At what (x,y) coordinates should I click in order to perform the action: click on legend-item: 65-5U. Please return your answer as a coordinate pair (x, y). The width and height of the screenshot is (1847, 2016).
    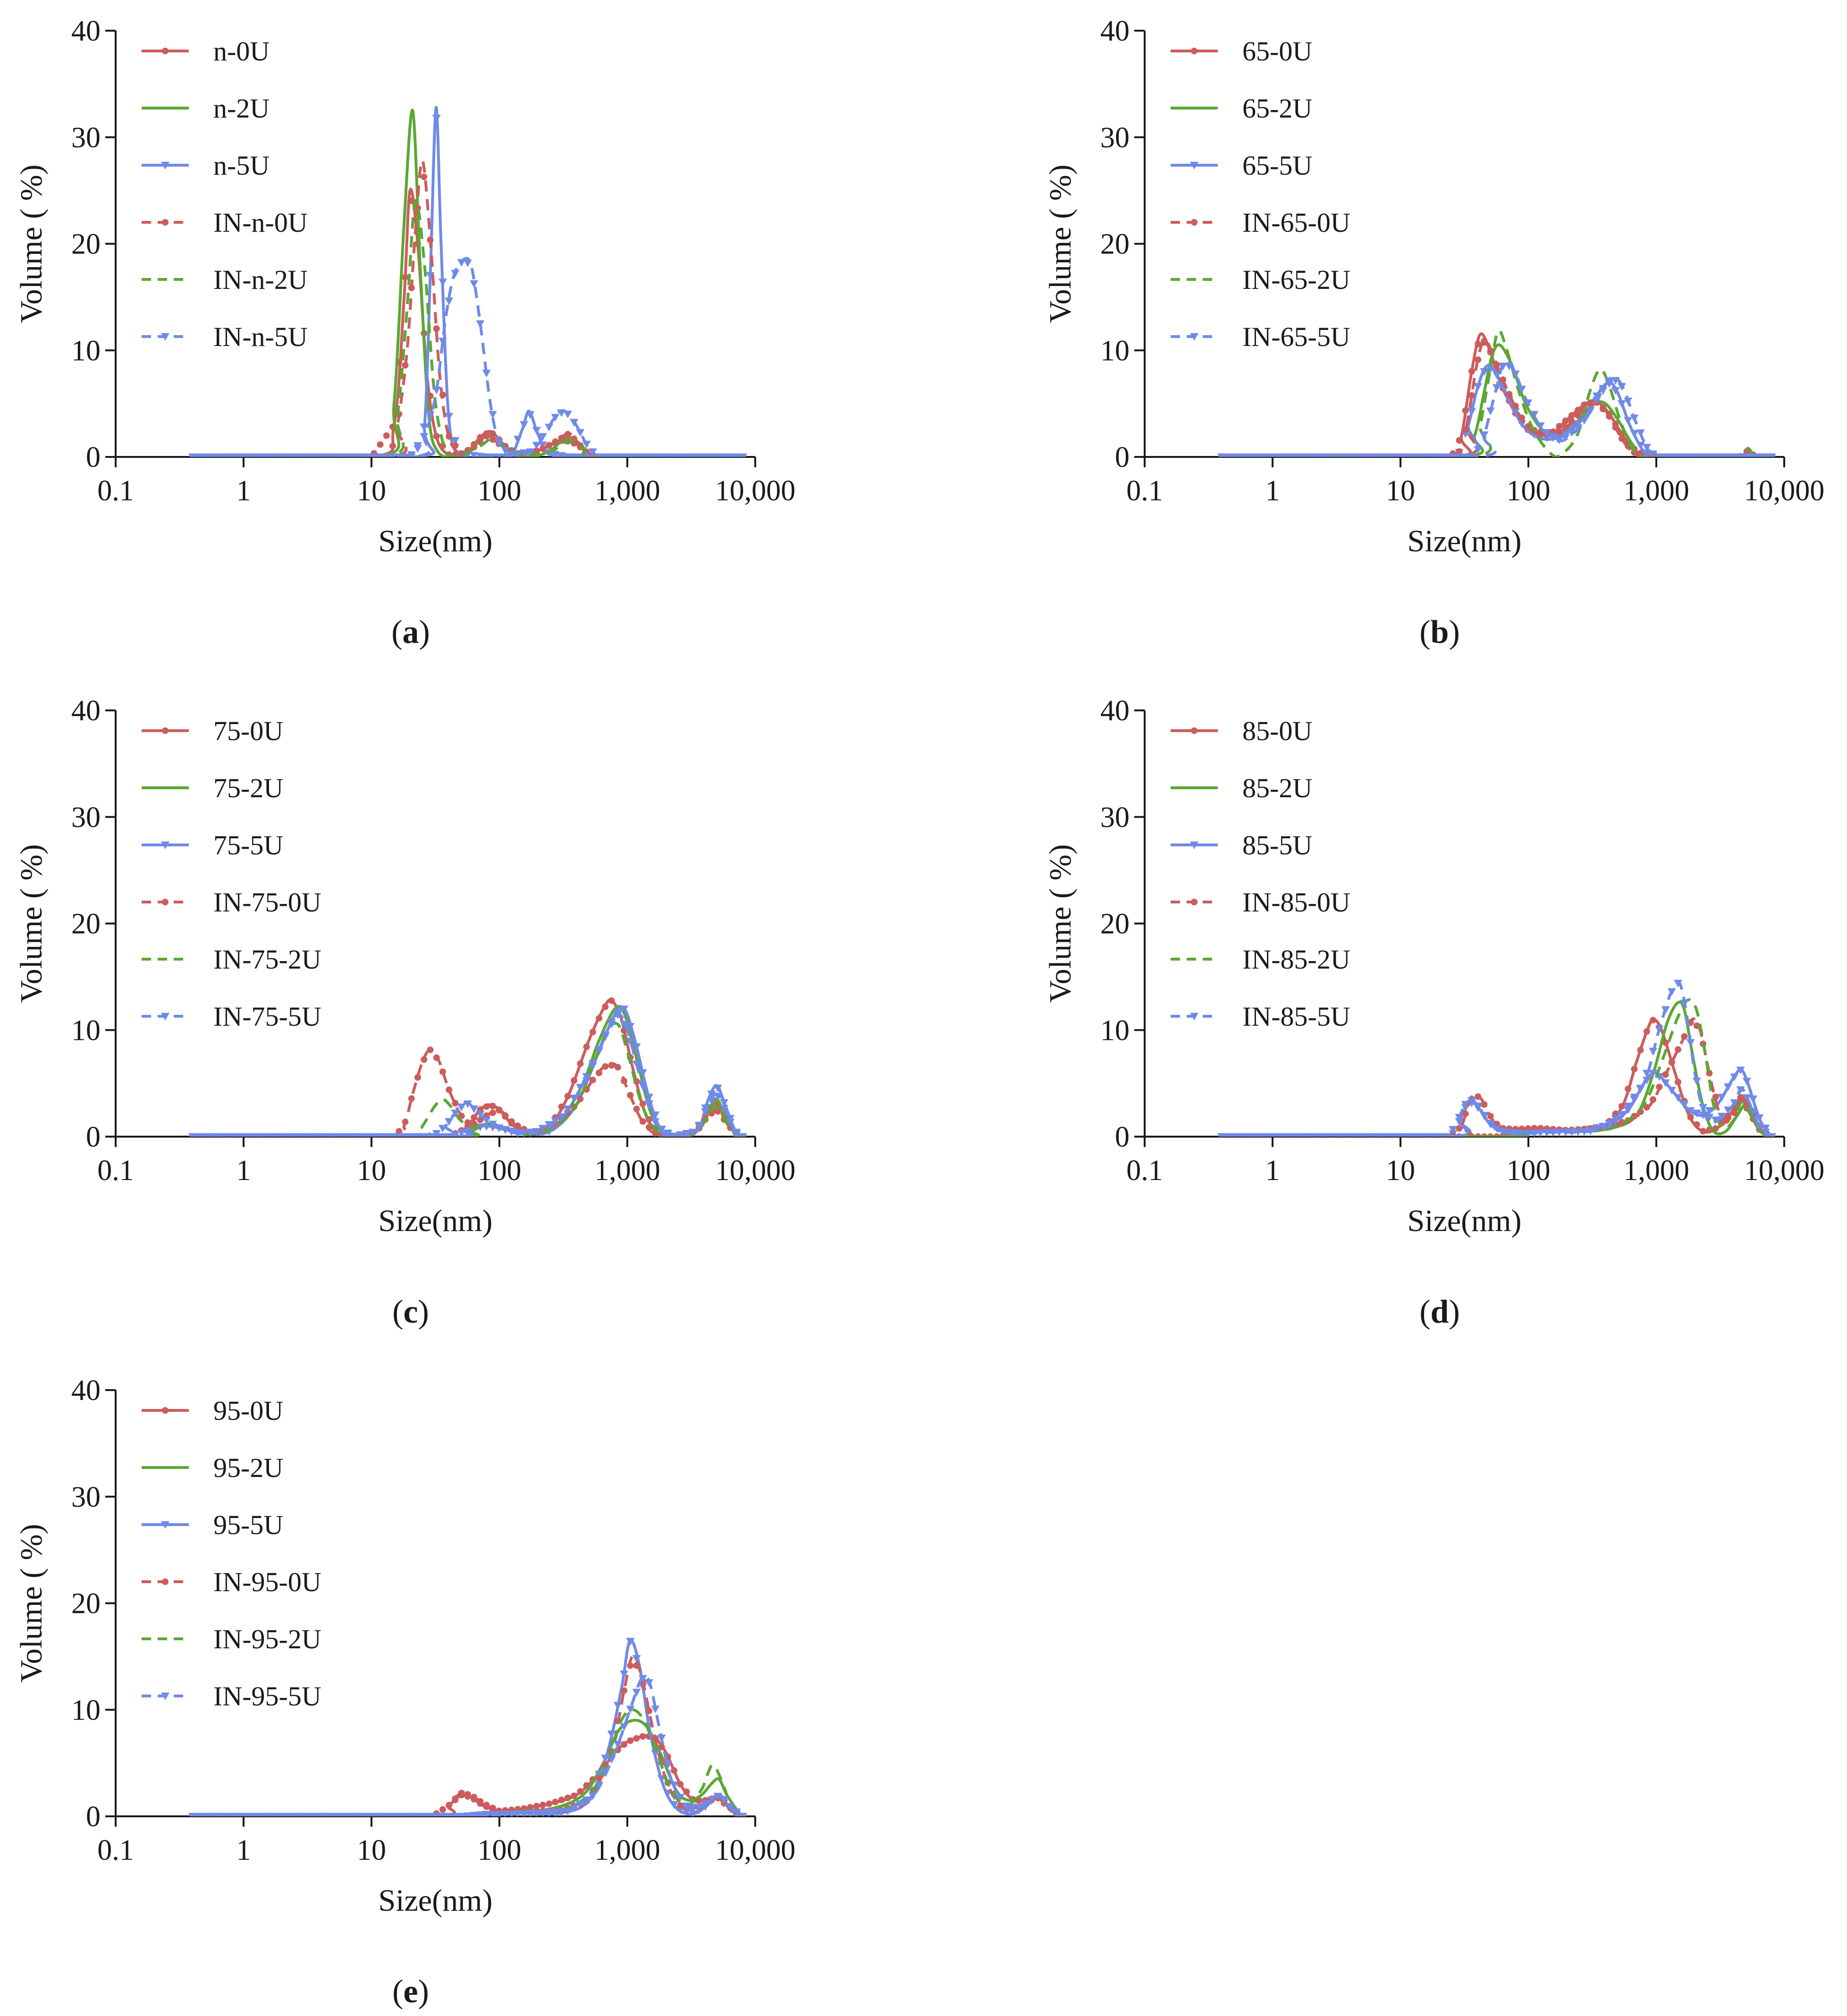
    Looking at the image, I should click on (1241, 166).